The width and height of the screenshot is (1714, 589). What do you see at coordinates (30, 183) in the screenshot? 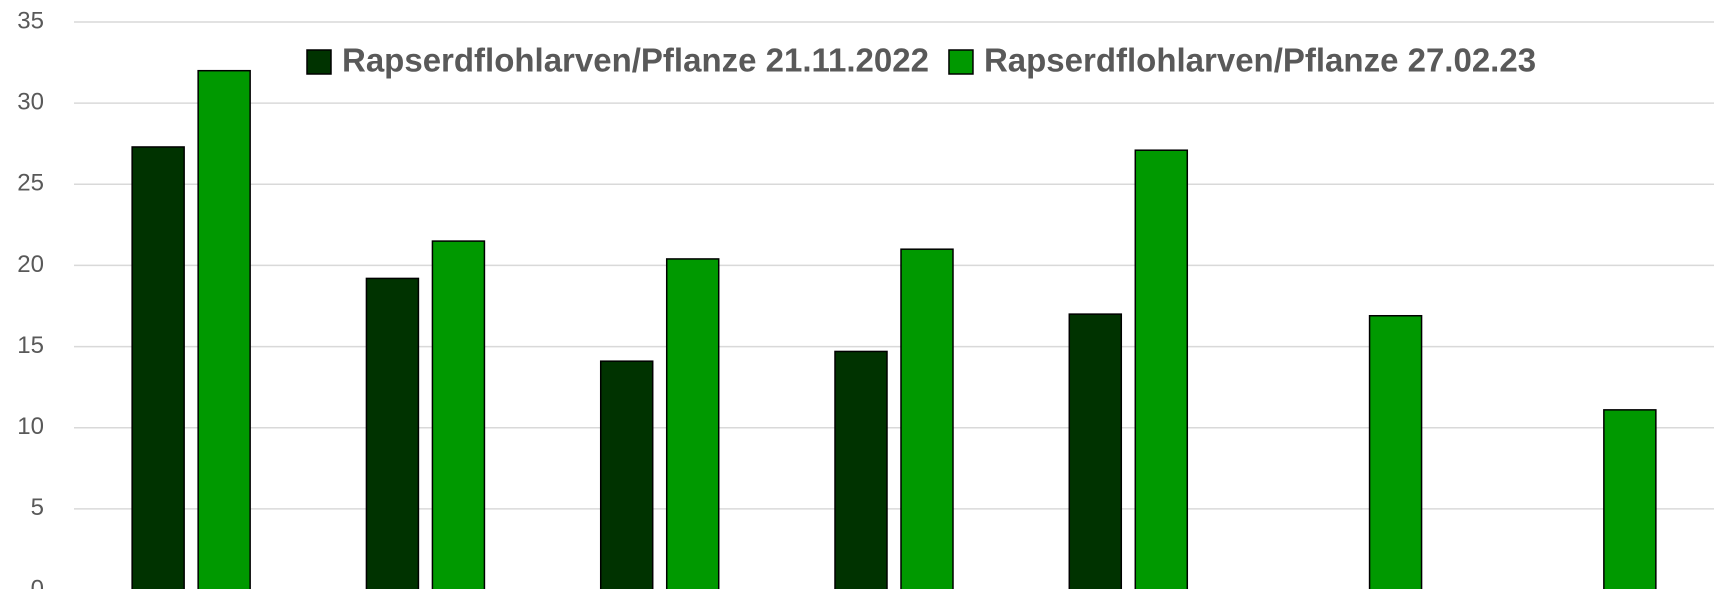
I see `y-tick-label: 25` at bounding box center [30, 183].